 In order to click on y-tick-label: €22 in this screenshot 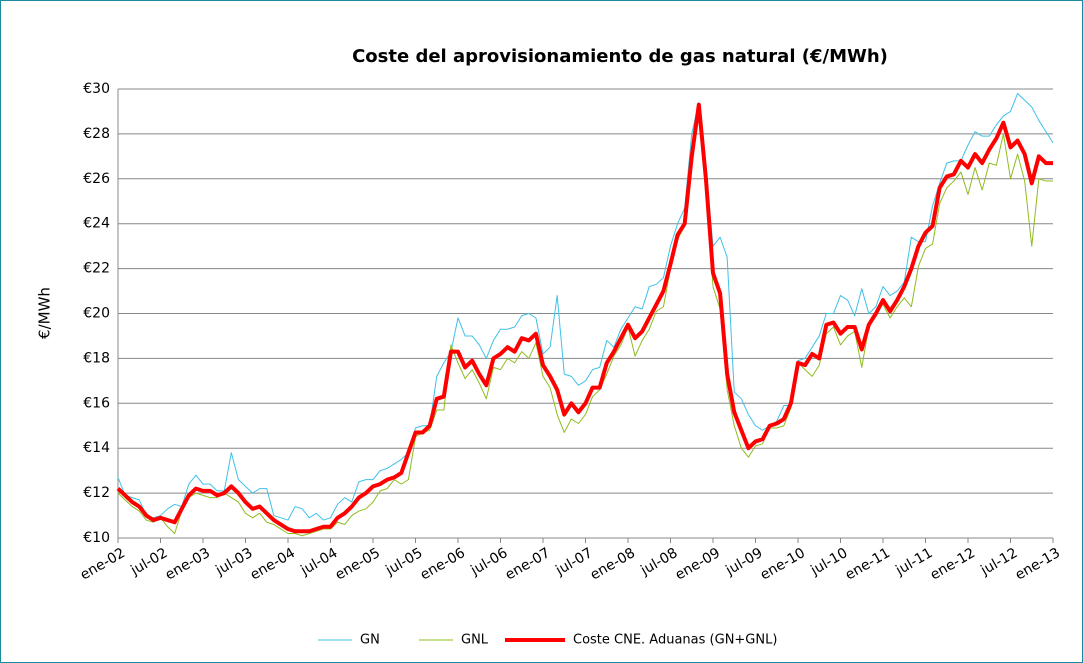, I will do `click(96, 269)`.